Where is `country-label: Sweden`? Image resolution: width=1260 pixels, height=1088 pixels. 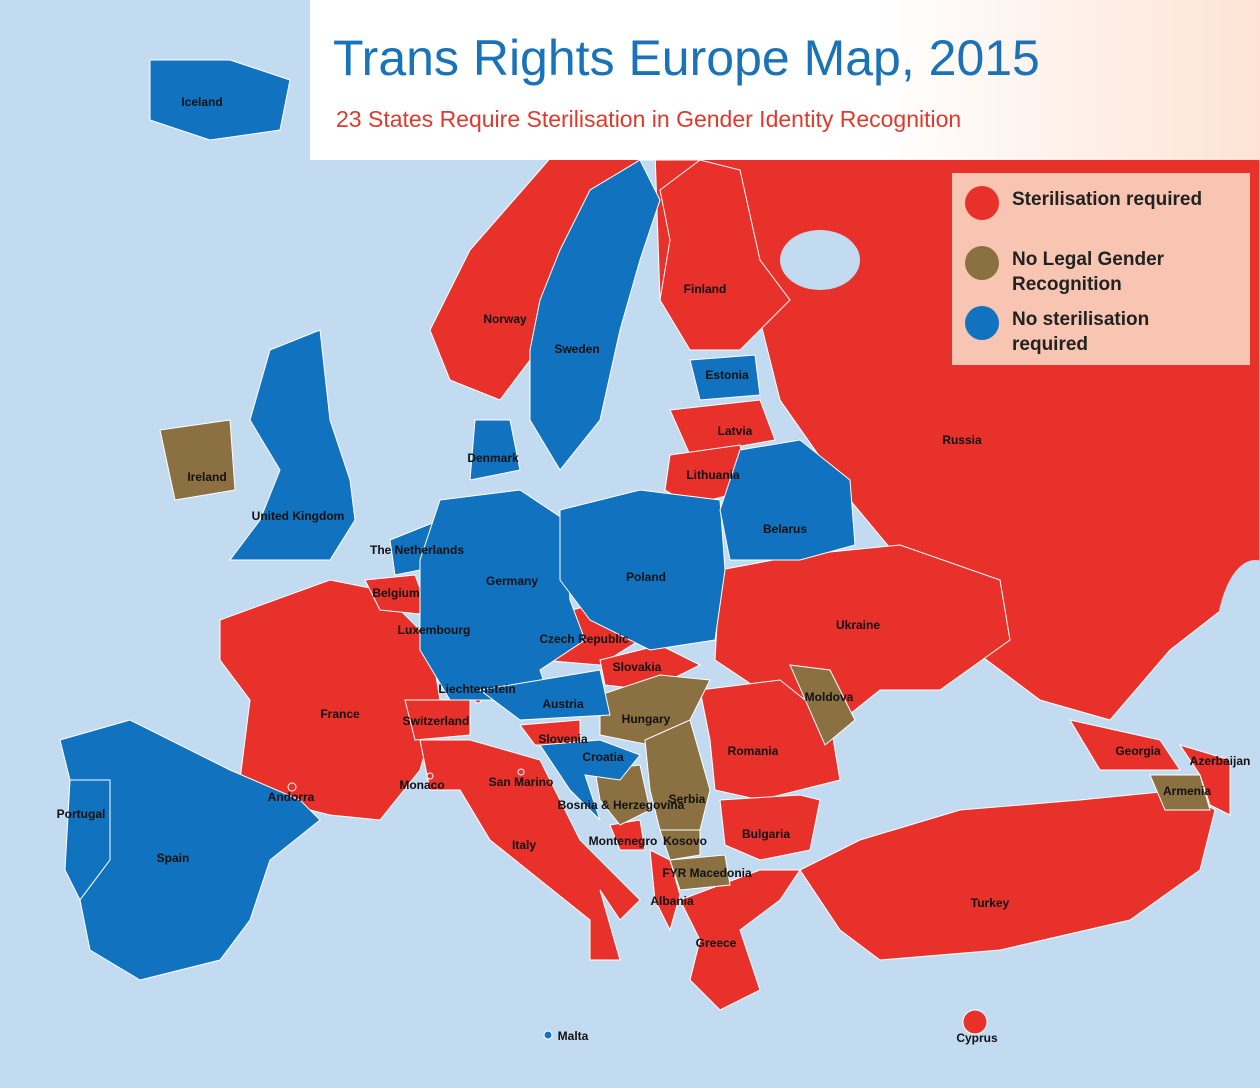
country-label: Sweden is located at coordinates (576, 349).